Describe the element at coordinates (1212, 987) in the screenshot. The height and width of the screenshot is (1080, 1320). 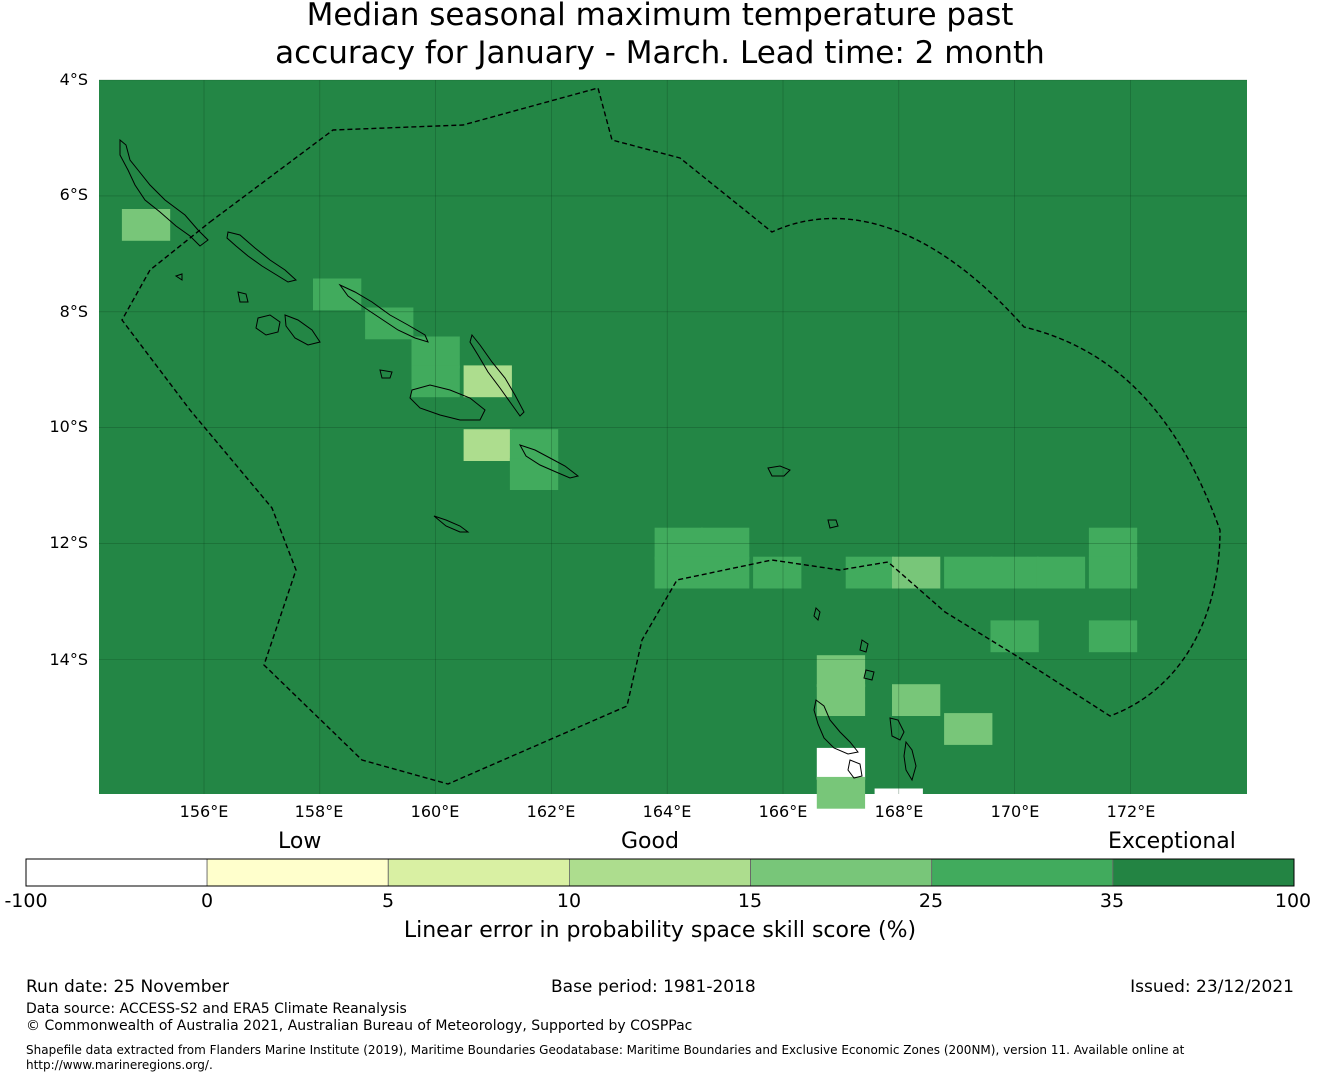
I see `issued-date: Issued: 23/12/2021` at that location.